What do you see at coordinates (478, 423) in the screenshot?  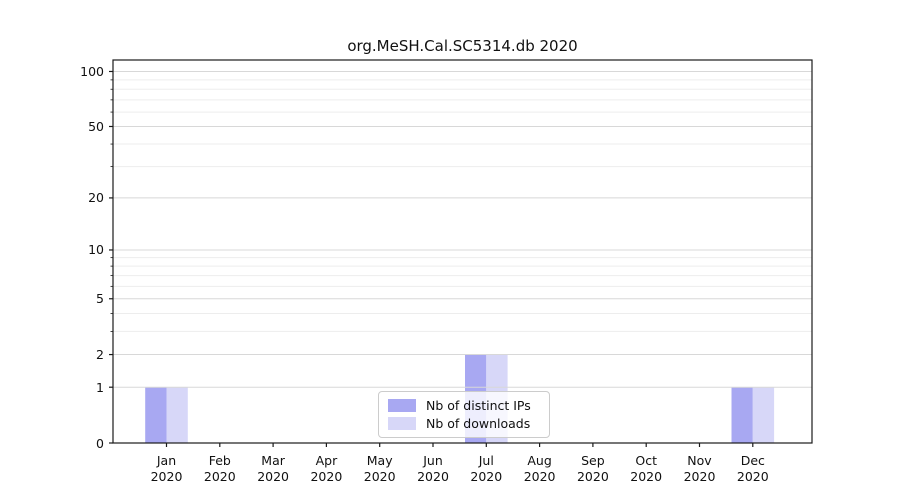 I see `legend-label-downloads: Nb of downloads` at bounding box center [478, 423].